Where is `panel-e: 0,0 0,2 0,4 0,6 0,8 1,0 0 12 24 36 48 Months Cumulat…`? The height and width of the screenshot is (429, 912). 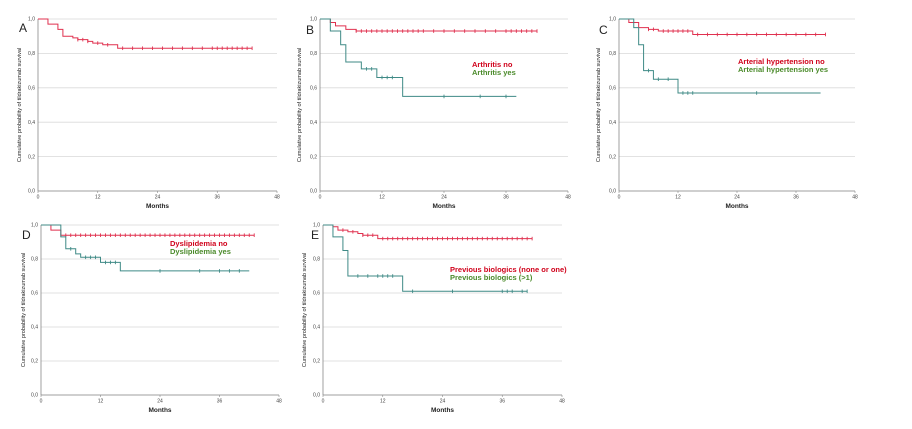
panel-e: 0,0 0,2 0,4 0,6 0,8 1,0 0 12 24 36 48 Months Cumulat… is located at coordinates (434, 318).